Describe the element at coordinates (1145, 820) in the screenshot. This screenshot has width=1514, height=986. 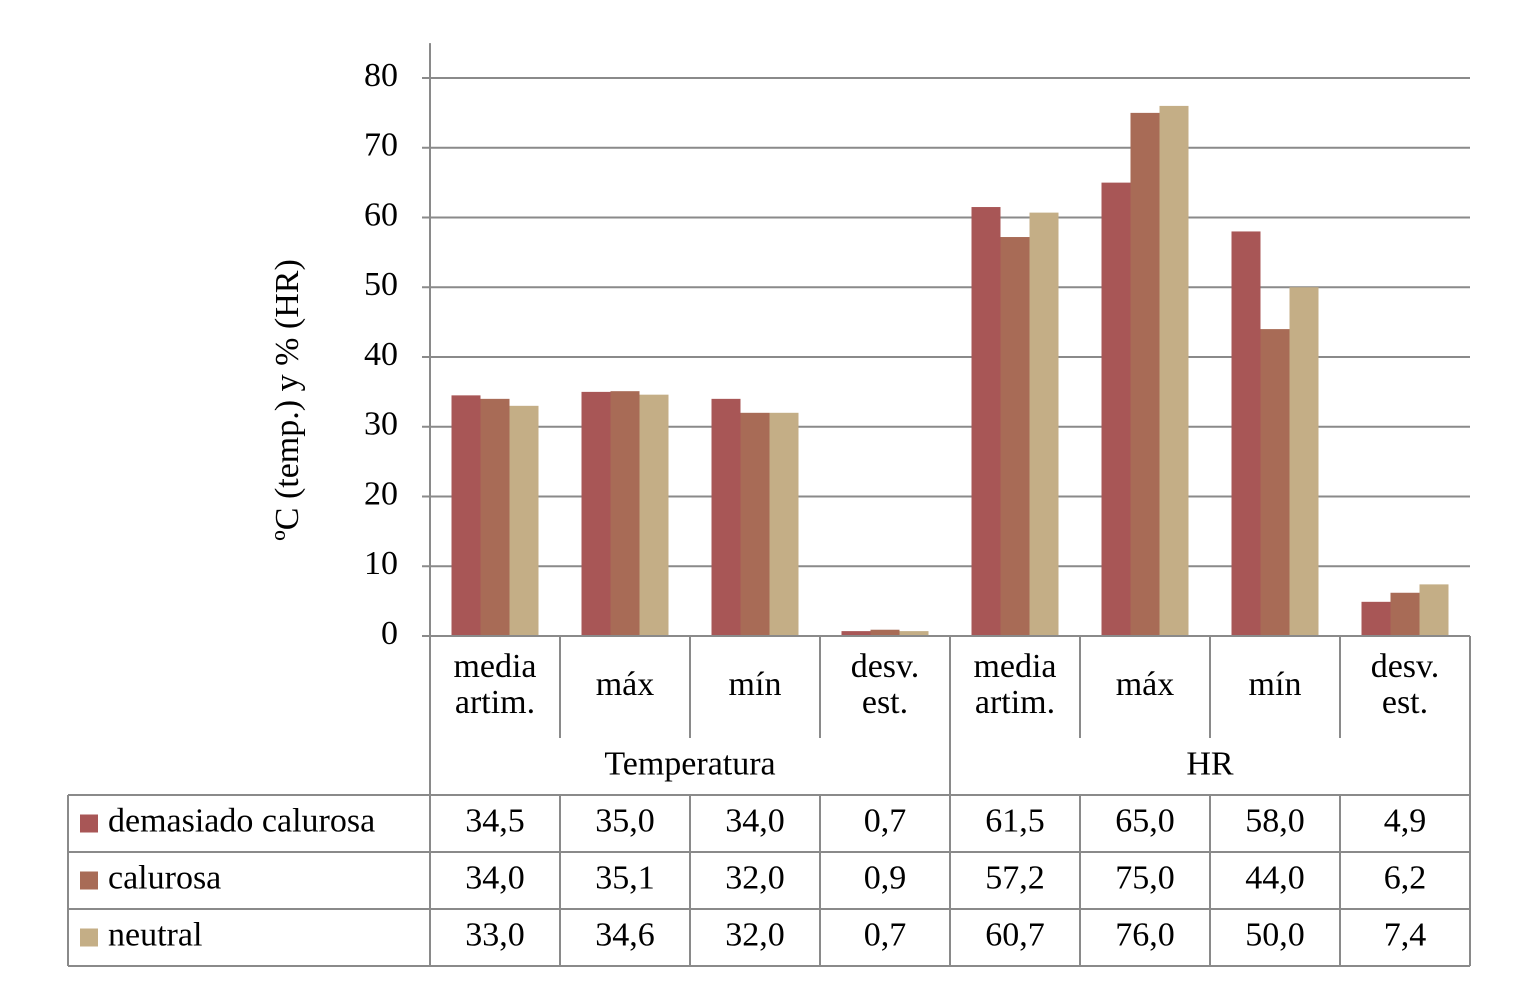
I see `table-value: 65,0` at that location.